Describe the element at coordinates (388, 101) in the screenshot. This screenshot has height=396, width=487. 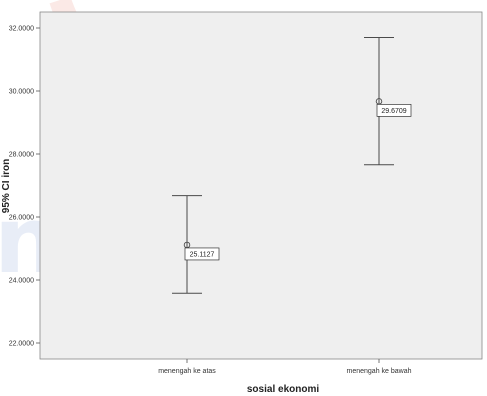
I see `error-bar-group: 29.6709` at that location.